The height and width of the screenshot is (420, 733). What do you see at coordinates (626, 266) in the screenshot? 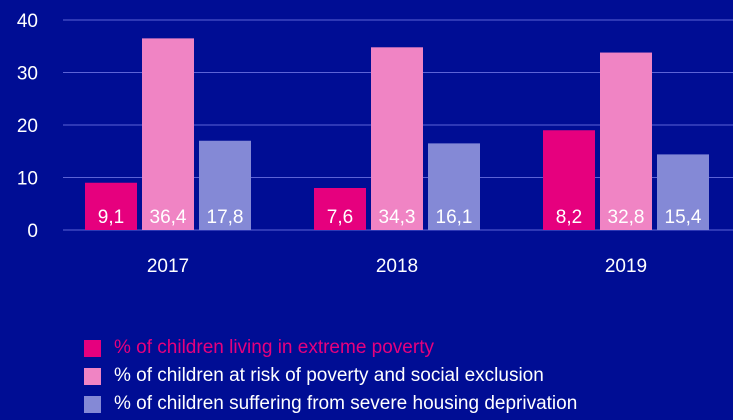
I see `x-tick-label: 2019` at bounding box center [626, 266].